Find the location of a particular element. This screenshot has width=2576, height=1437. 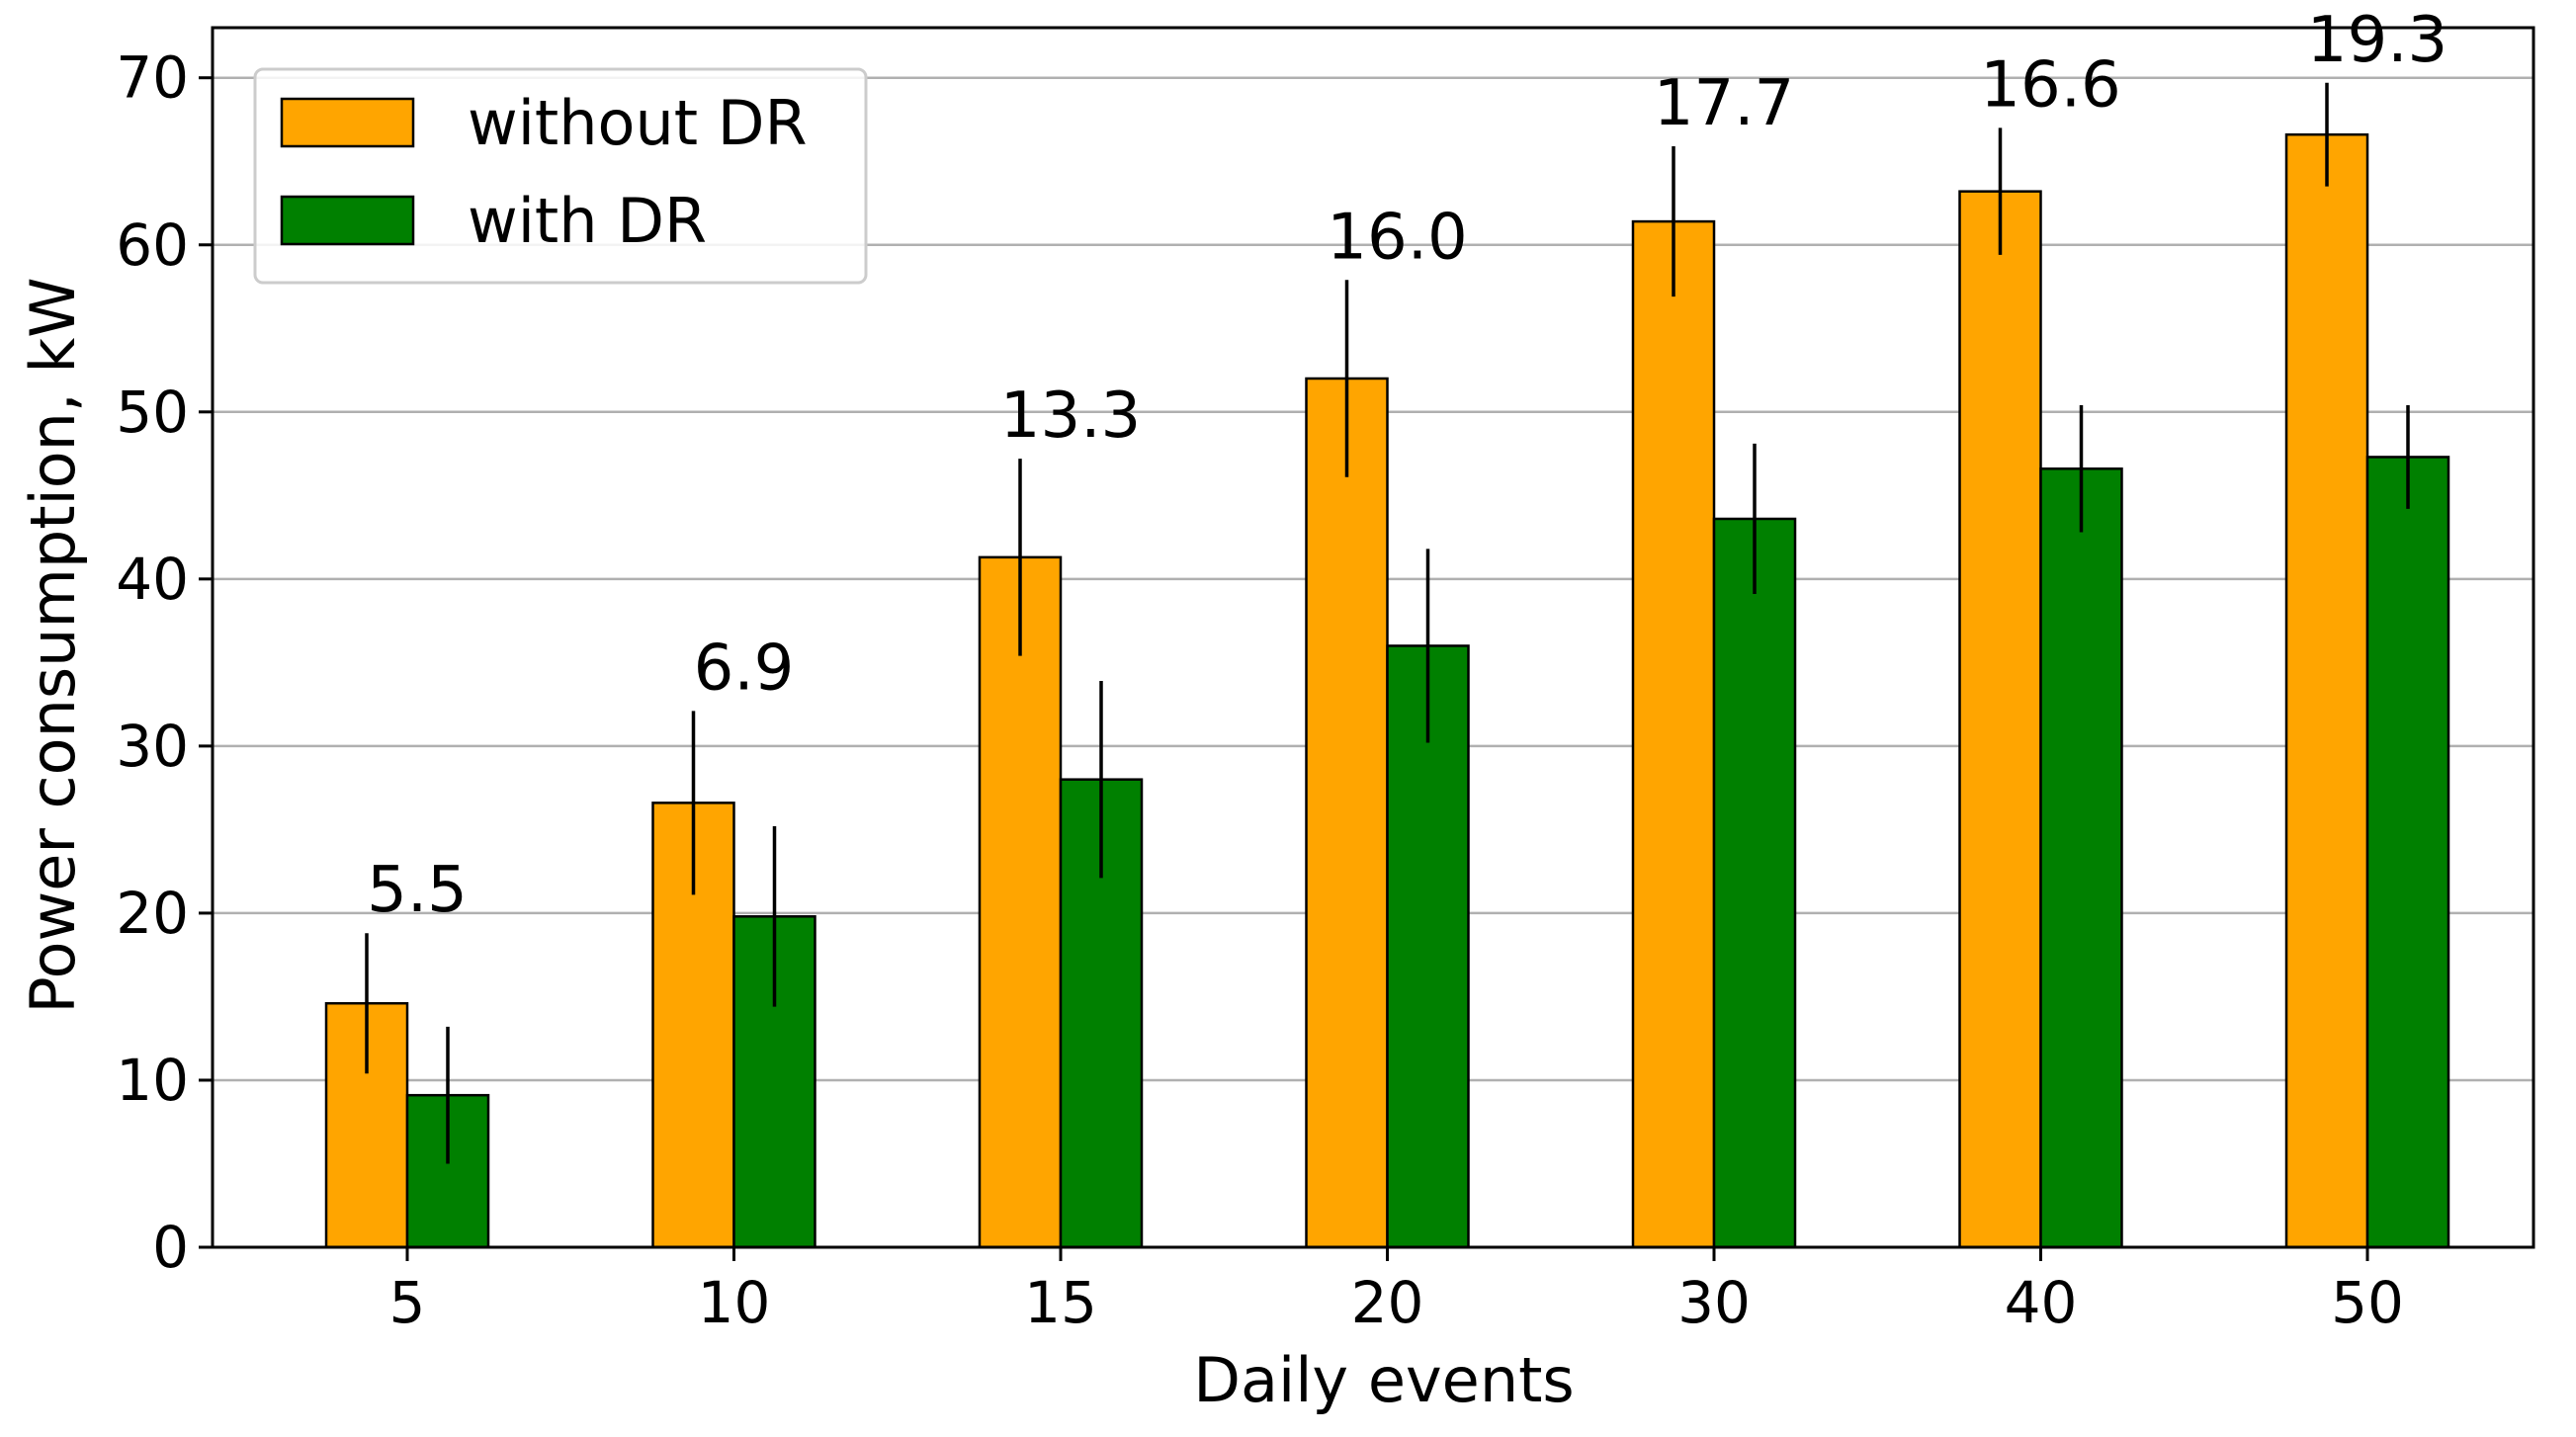

x-axis-label: Daily events is located at coordinates (1383, 1380).